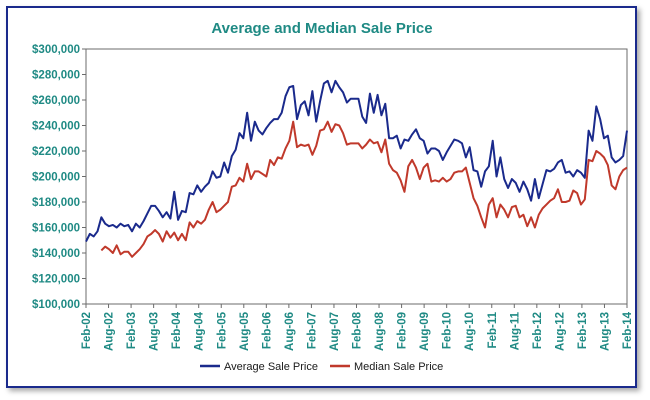 Image resolution: width=650 pixels, height=400 pixels. What do you see at coordinates (538, 330) in the screenshot?
I see `x-tick-label: Feb-12` at bounding box center [538, 330].